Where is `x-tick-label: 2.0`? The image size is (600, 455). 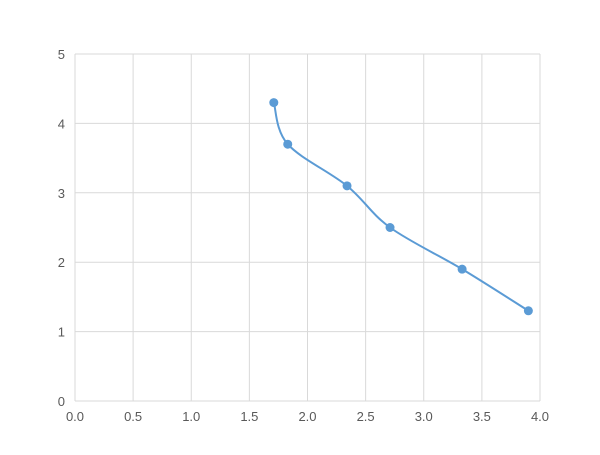
x-tick-label: 2.0 is located at coordinates (307, 416).